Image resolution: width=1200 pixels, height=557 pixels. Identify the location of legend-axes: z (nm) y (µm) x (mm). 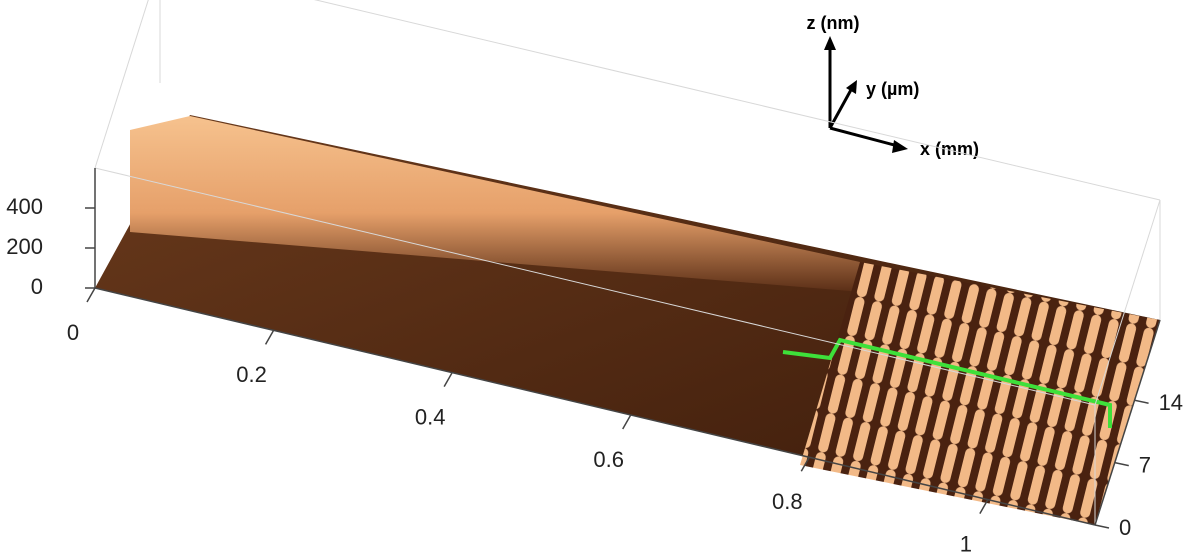
(893, 86).